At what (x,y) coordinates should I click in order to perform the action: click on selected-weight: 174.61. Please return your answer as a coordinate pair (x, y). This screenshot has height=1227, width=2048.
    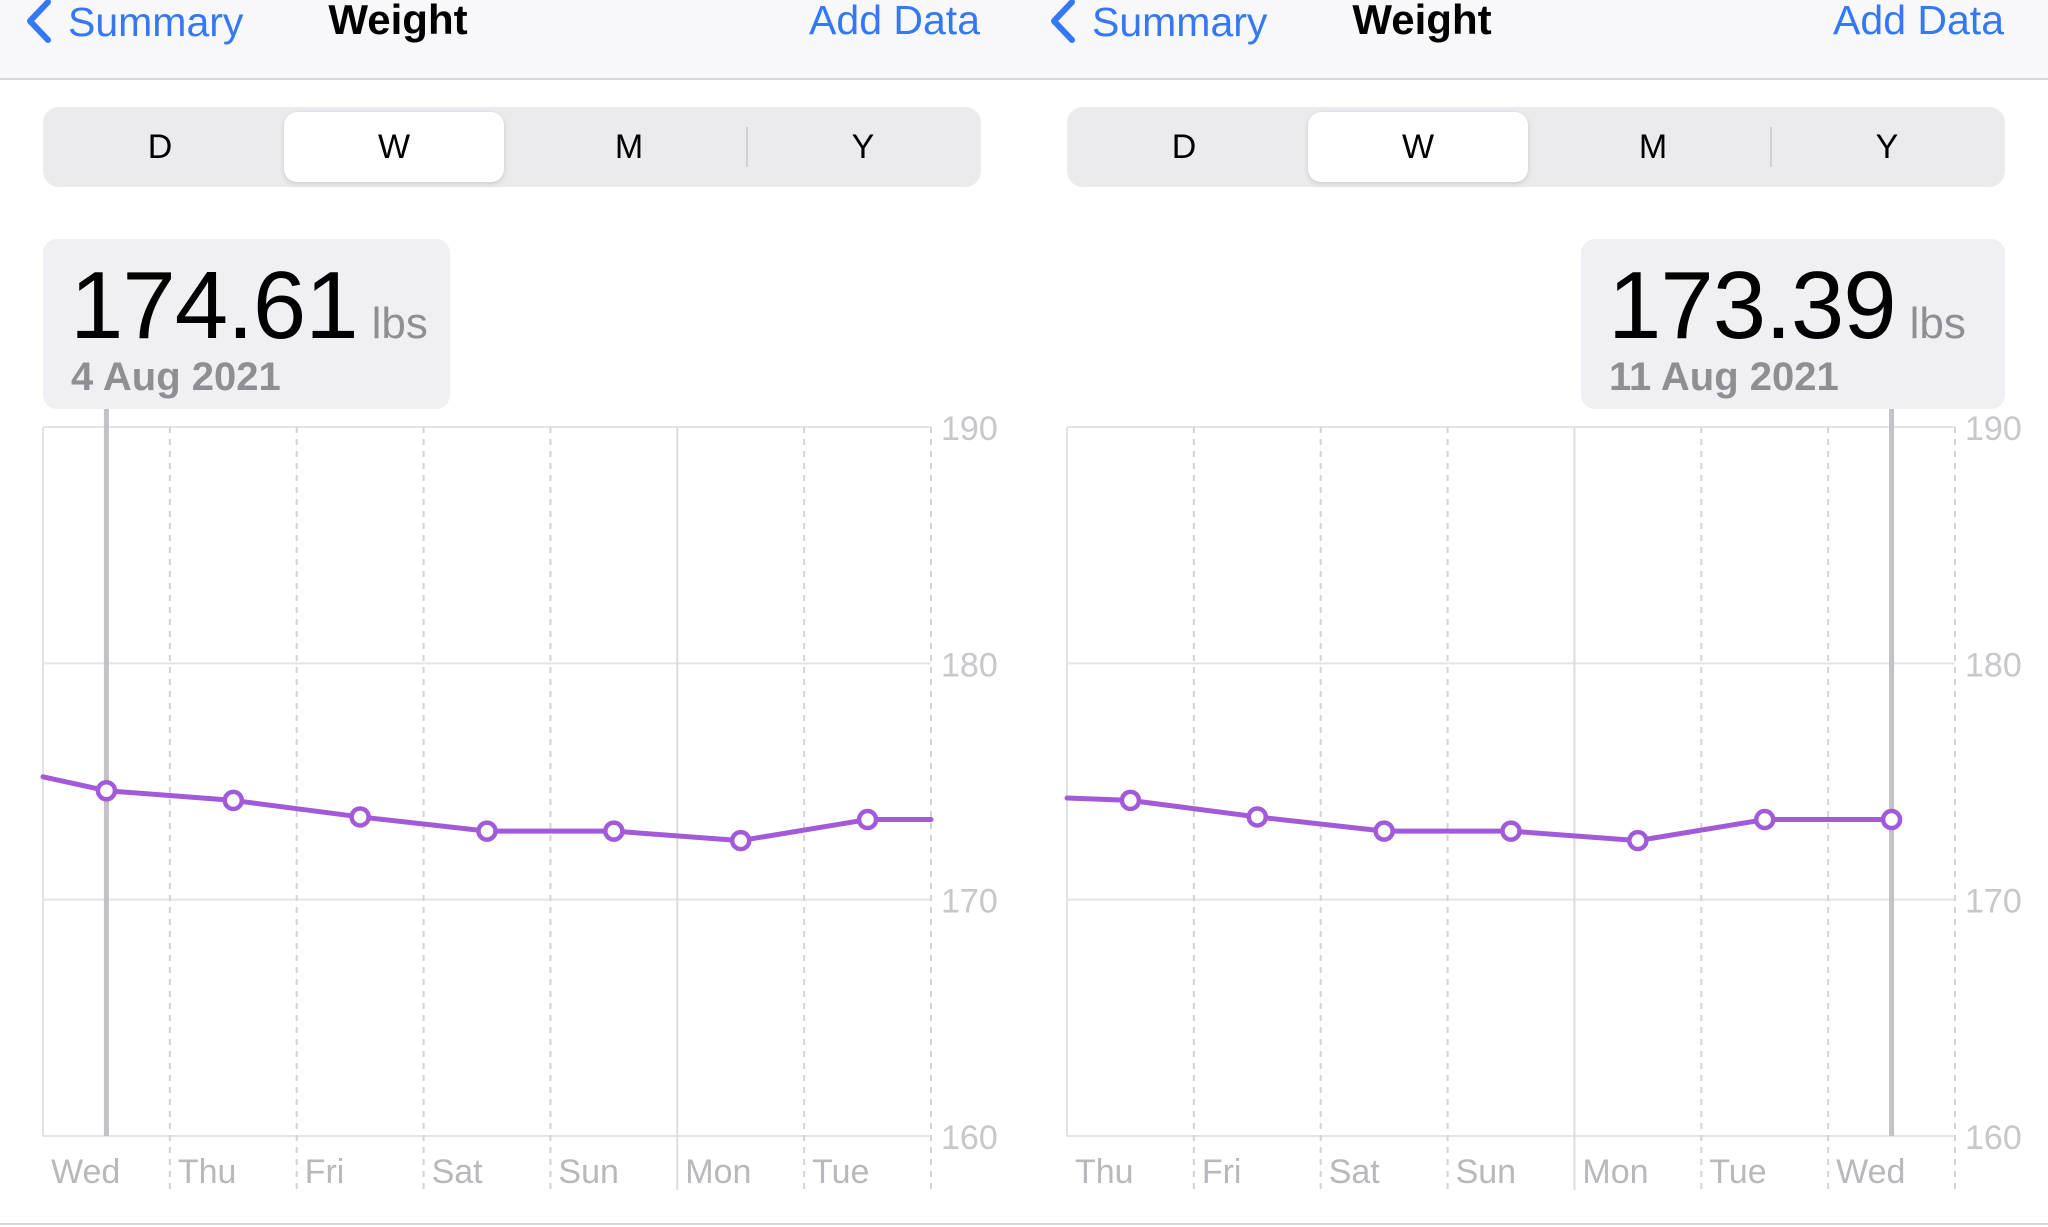
    Looking at the image, I should click on (214, 305).